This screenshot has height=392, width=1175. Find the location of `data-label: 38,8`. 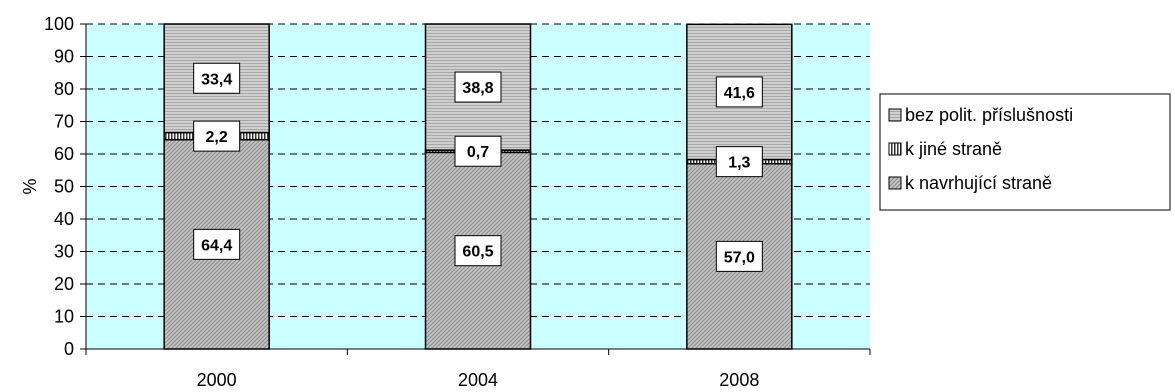

data-label: 38,8 is located at coordinates (477, 88).